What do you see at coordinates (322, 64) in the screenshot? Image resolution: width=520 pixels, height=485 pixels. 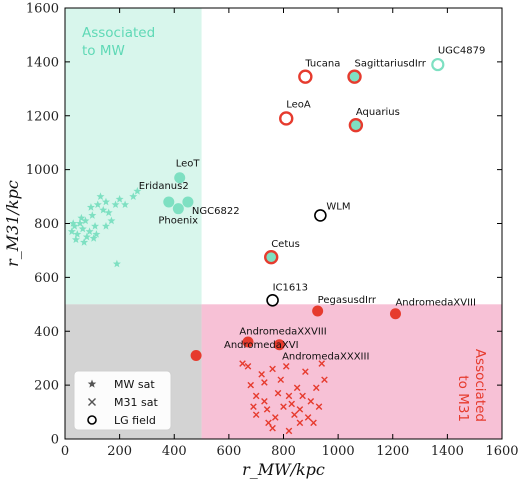 I see `galaxy-label: Tucana` at bounding box center [322, 64].